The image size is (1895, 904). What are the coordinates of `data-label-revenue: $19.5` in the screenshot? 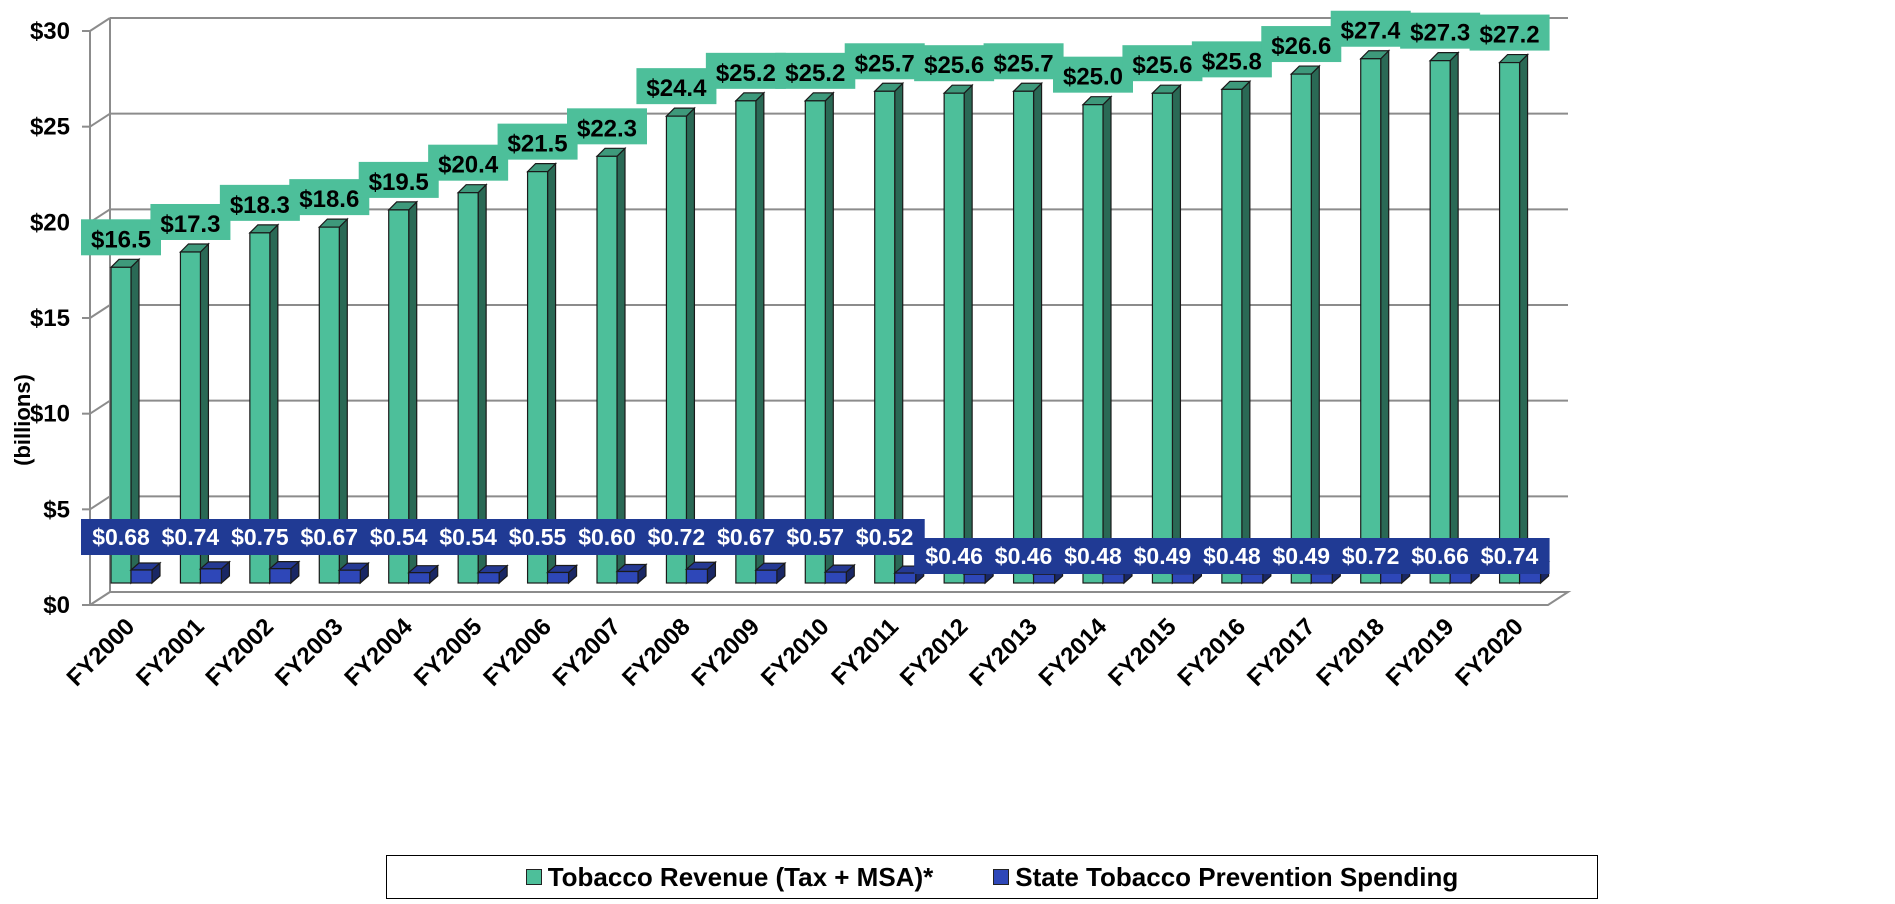 It's located at (398, 179).